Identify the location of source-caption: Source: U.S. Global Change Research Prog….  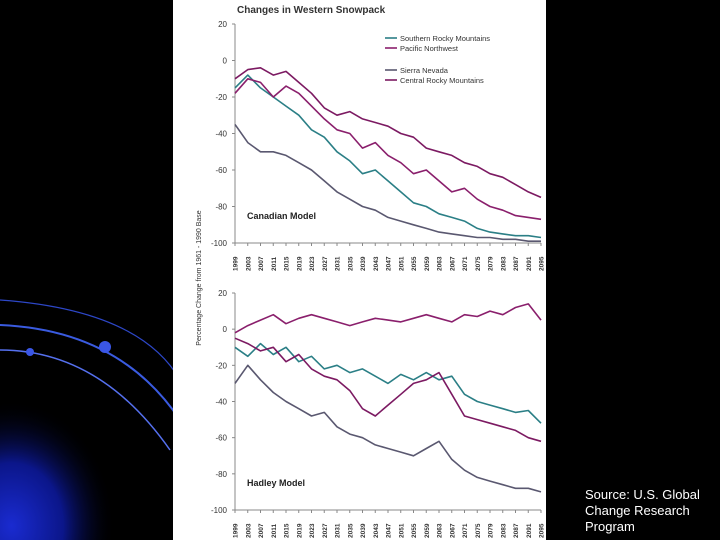
(651, 511).